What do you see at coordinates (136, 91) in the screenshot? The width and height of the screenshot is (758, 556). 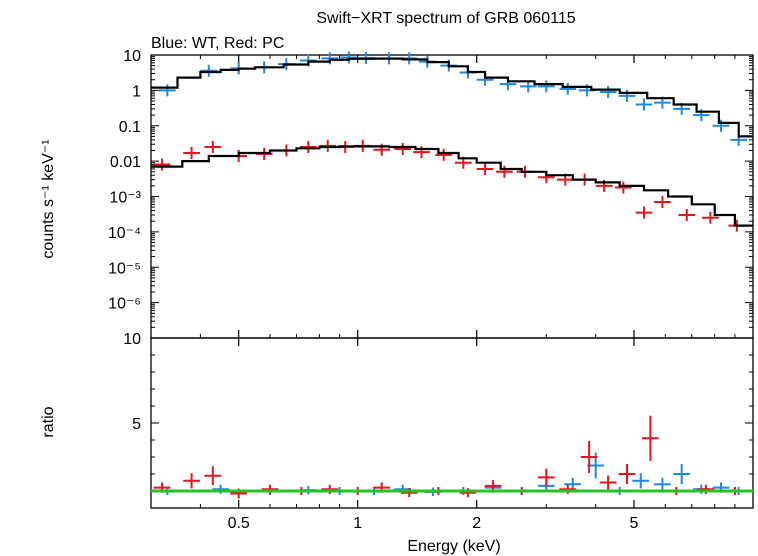 I see `top-y-tick-label: 1` at bounding box center [136, 91].